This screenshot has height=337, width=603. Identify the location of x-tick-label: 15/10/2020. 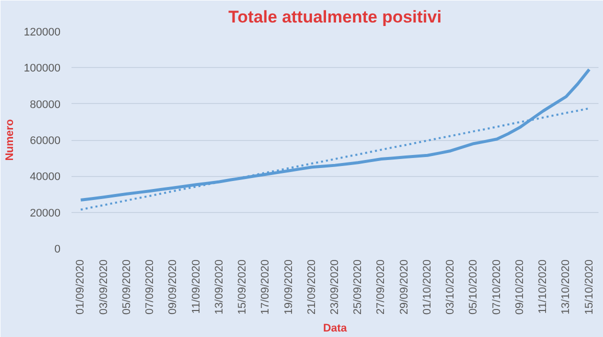
(589, 287).